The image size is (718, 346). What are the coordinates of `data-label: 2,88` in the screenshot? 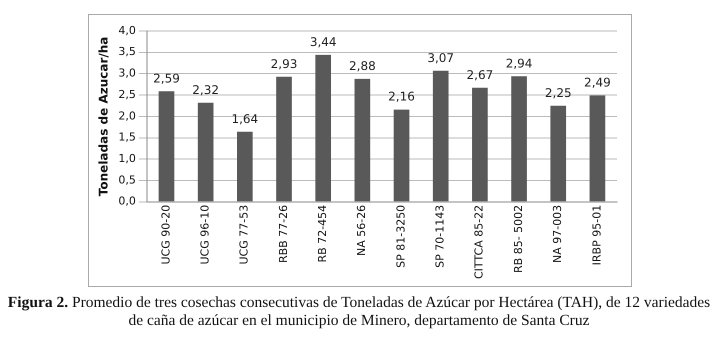 It's located at (362, 65).